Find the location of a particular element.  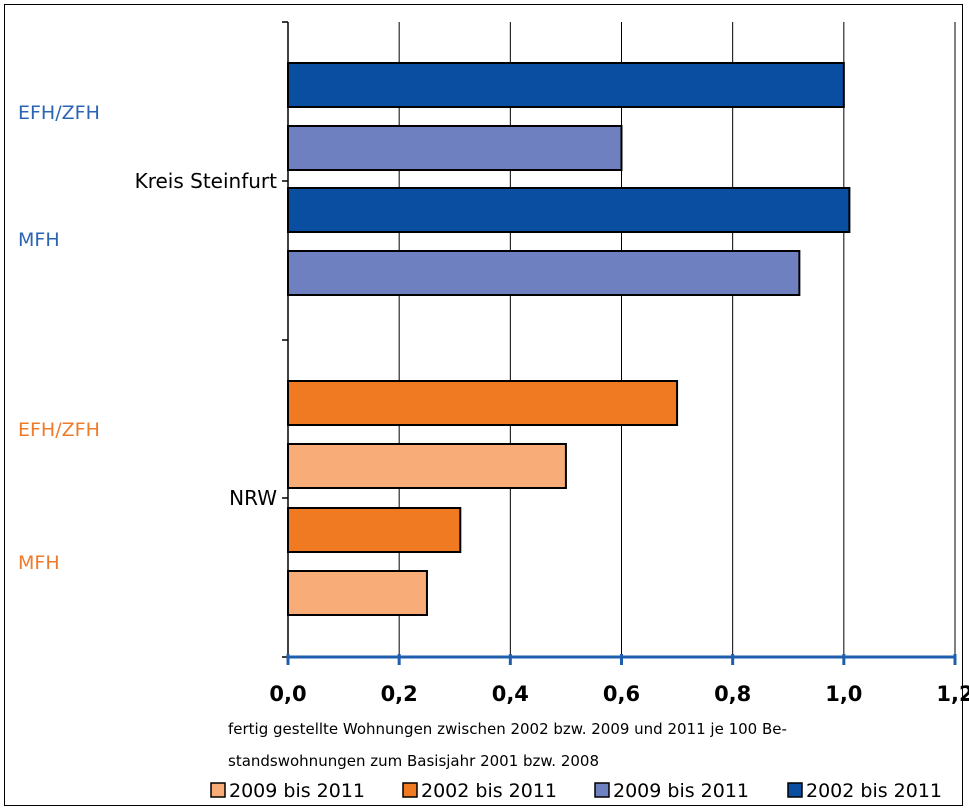

x-tick-label: 0,2 is located at coordinates (399, 694).